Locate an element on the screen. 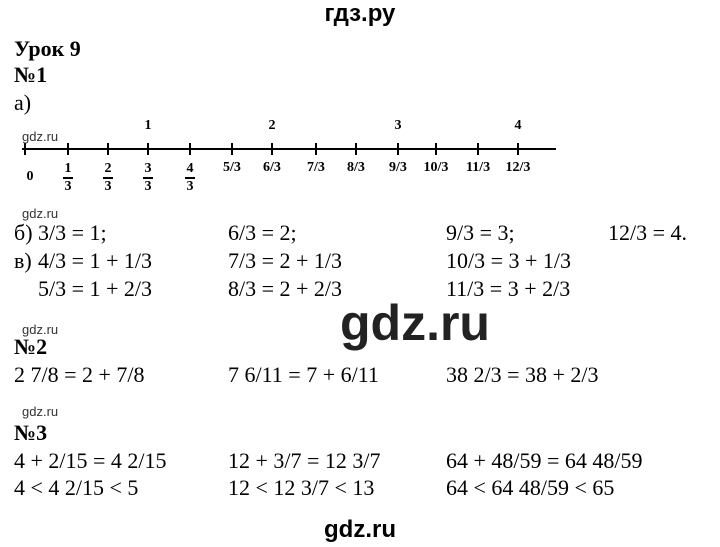 Image resolution: width=720 pixels, height=547 pixels. header: гдз.ру is located at coordinates (360, 13).